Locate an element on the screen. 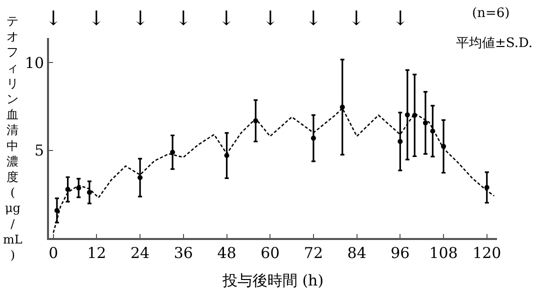 The height and width of the screenshot is (300, 536). x-tick-label: 120 is located at coordinates (487, 253).